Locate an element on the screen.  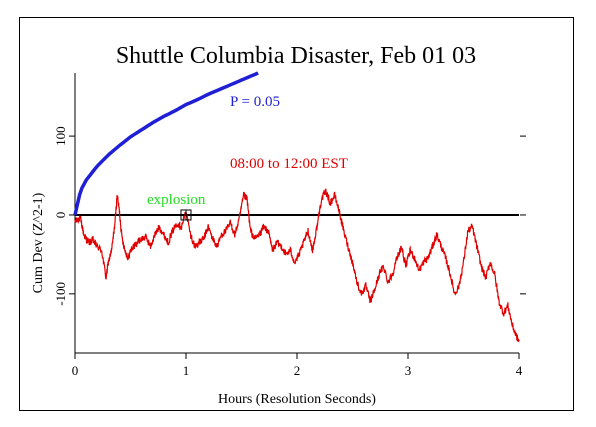
event-marker is located at coordinates (186, 215).